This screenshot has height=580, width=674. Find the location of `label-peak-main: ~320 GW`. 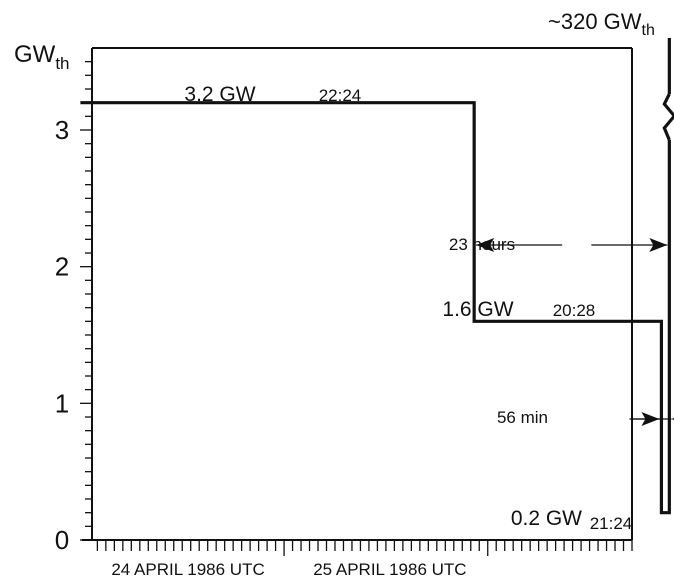

label-peak-main: ~320 GW is located at coordinates (595, 21).